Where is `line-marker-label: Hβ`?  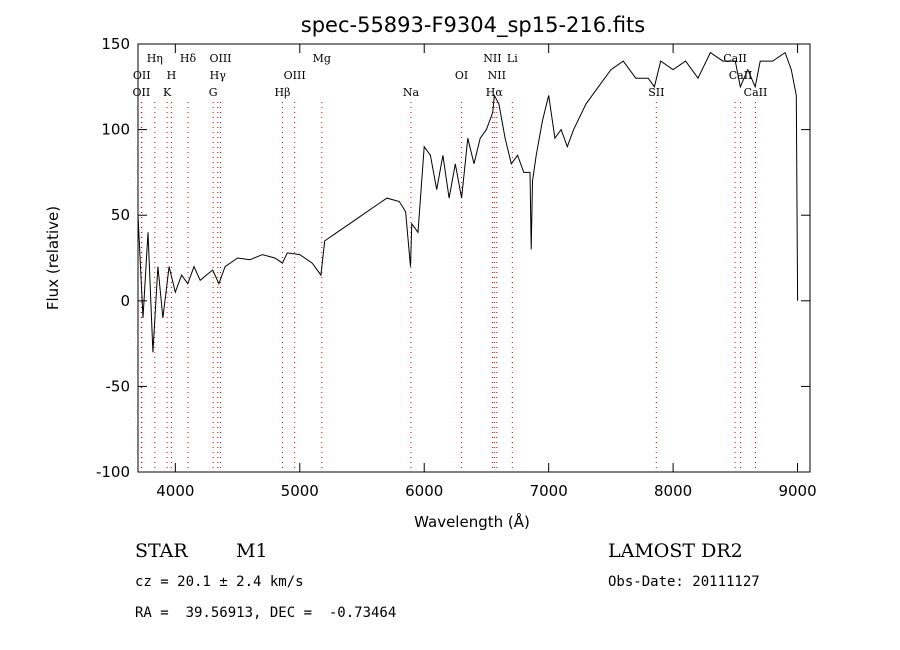 line-marker-label: Hβ is located at coordinates (283, 92).